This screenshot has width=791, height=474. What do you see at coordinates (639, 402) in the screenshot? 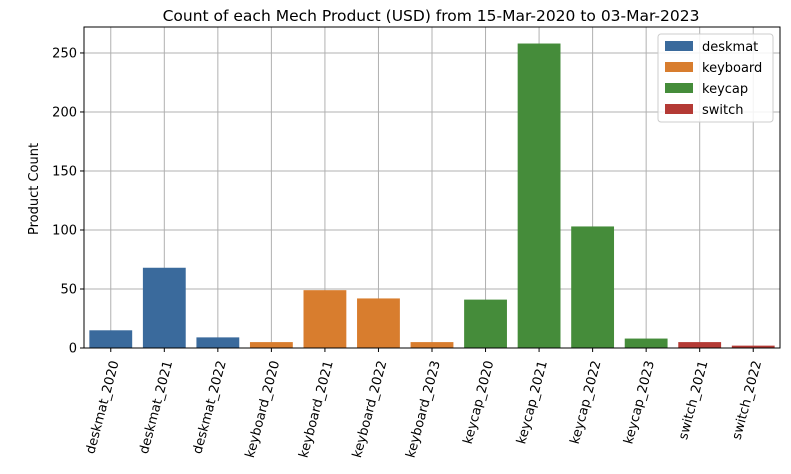
I see `x-tick-label: keycap_2023` at bounding box center [639, 402].